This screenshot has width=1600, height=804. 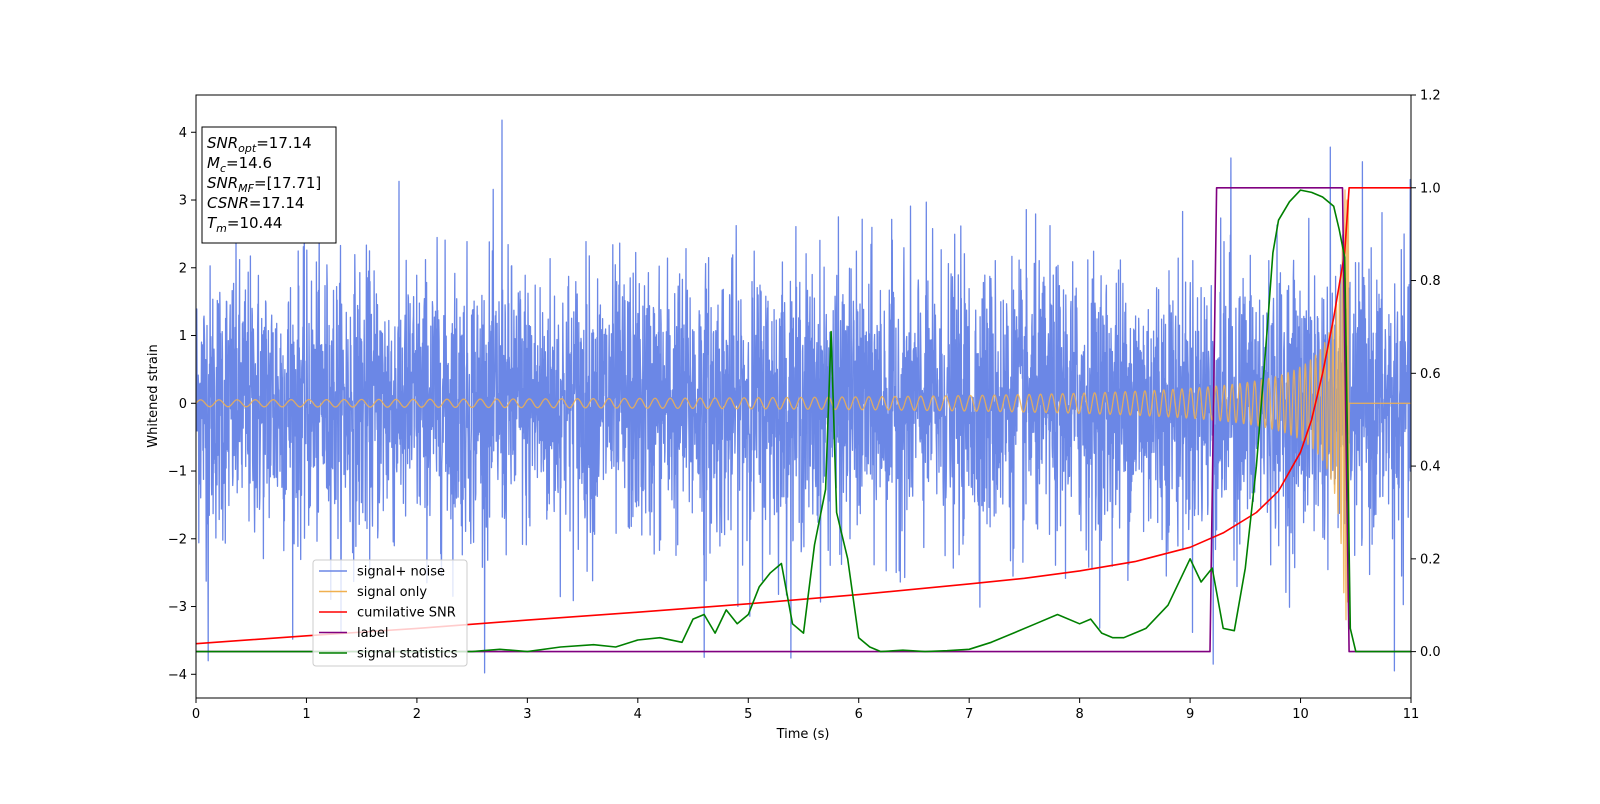 I want to click on y-axis-label: Whitened strain, so click(x=153, y=395).